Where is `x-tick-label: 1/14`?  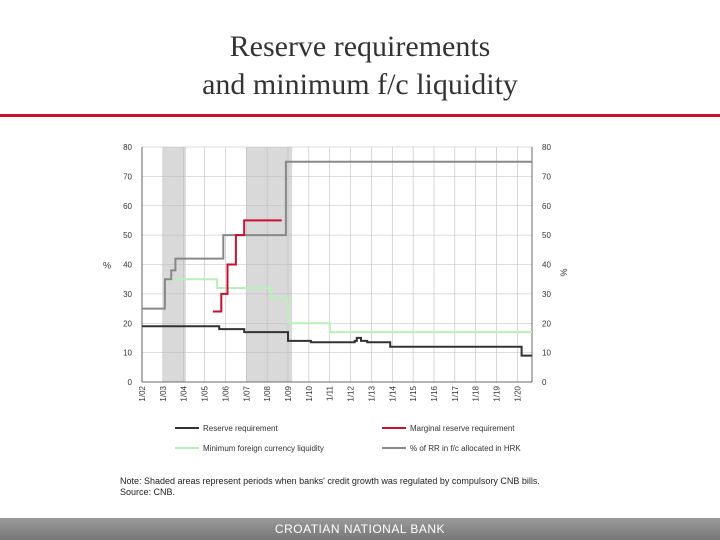
x-tick-label: 1/14 is located at coordinates (392, 393).